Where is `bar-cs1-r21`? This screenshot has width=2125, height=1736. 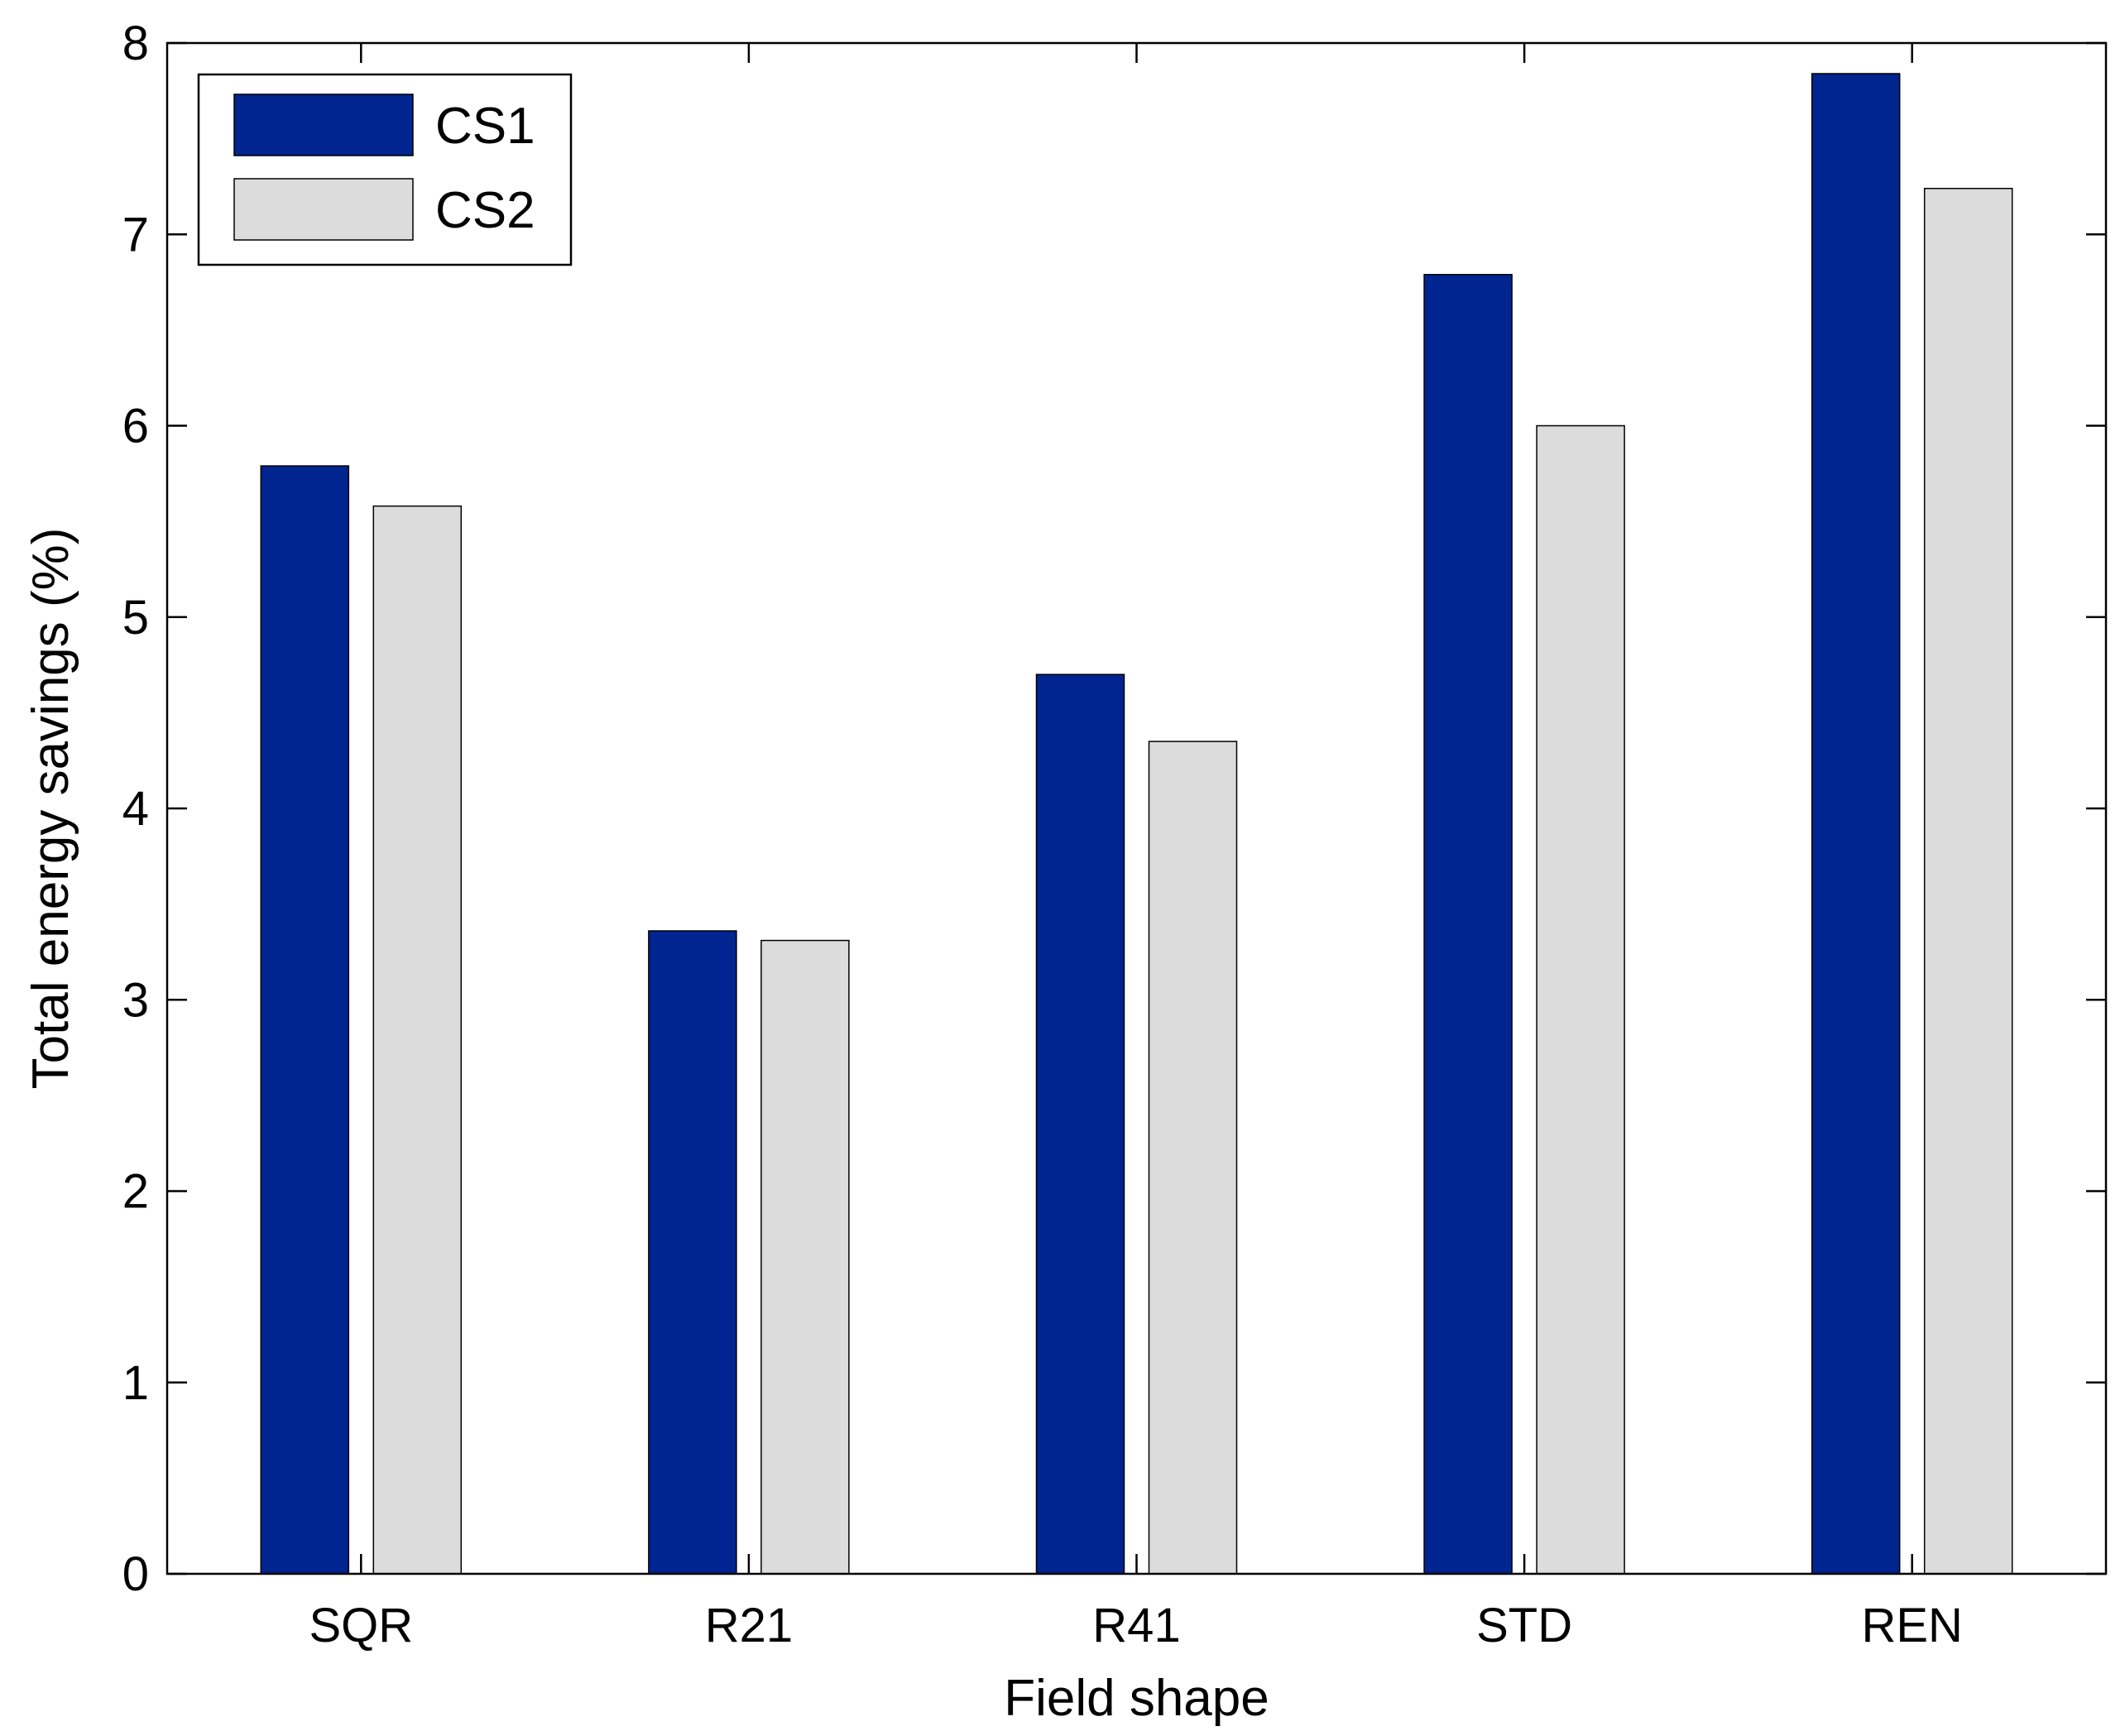 bar-cs1-r21 is located at coordinates (692, 1252).